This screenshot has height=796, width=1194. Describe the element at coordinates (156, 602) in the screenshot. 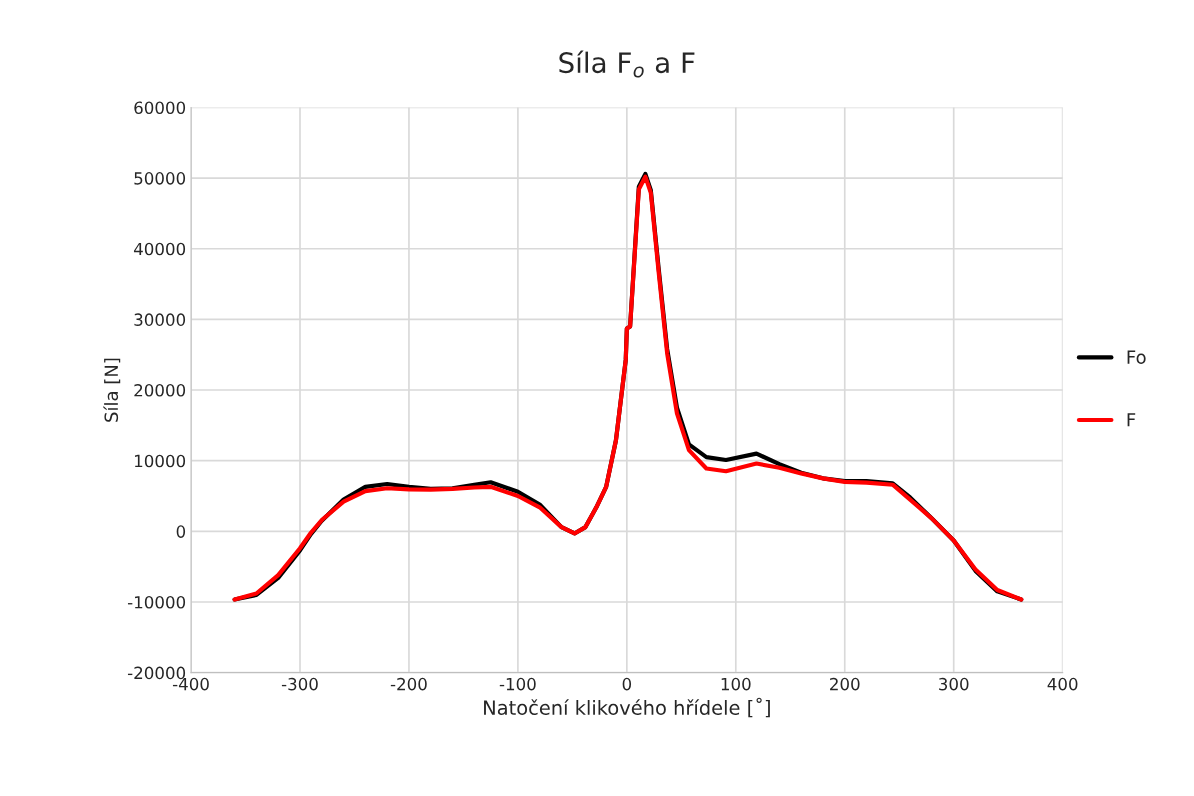

I see `y-tick-label: -10000` at that location.